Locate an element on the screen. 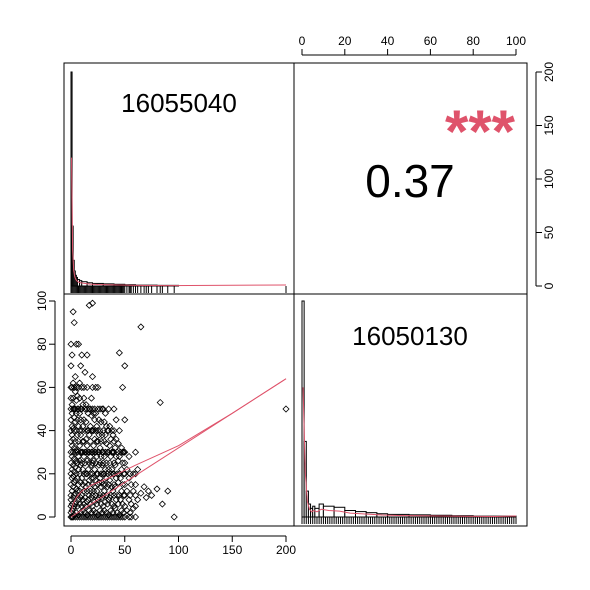 The height and width of the screenshot is (590, 590). smooth-line is located at coordinates (178, 445).